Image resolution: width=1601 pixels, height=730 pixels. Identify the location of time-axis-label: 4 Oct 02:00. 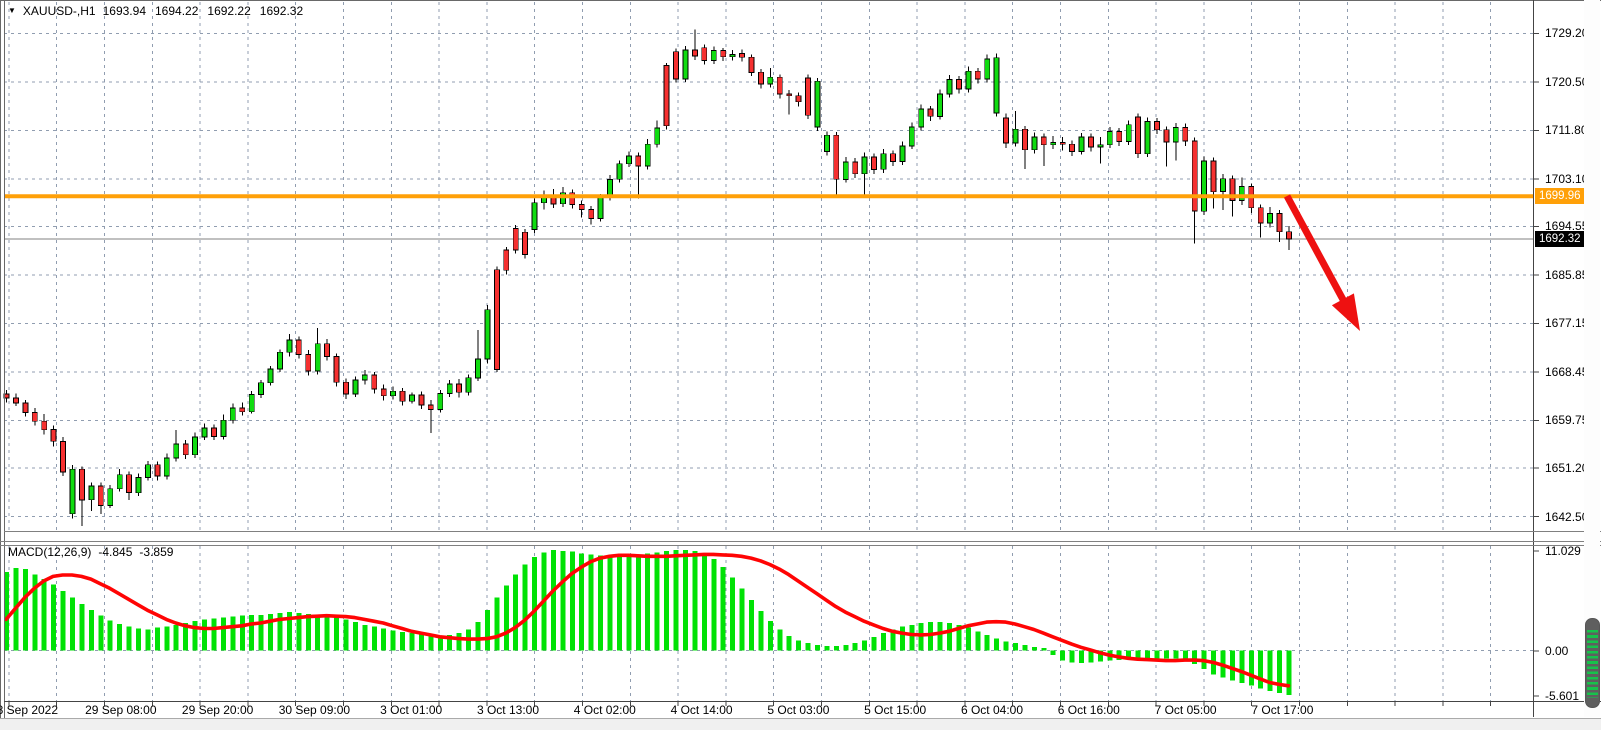
(604, 710).